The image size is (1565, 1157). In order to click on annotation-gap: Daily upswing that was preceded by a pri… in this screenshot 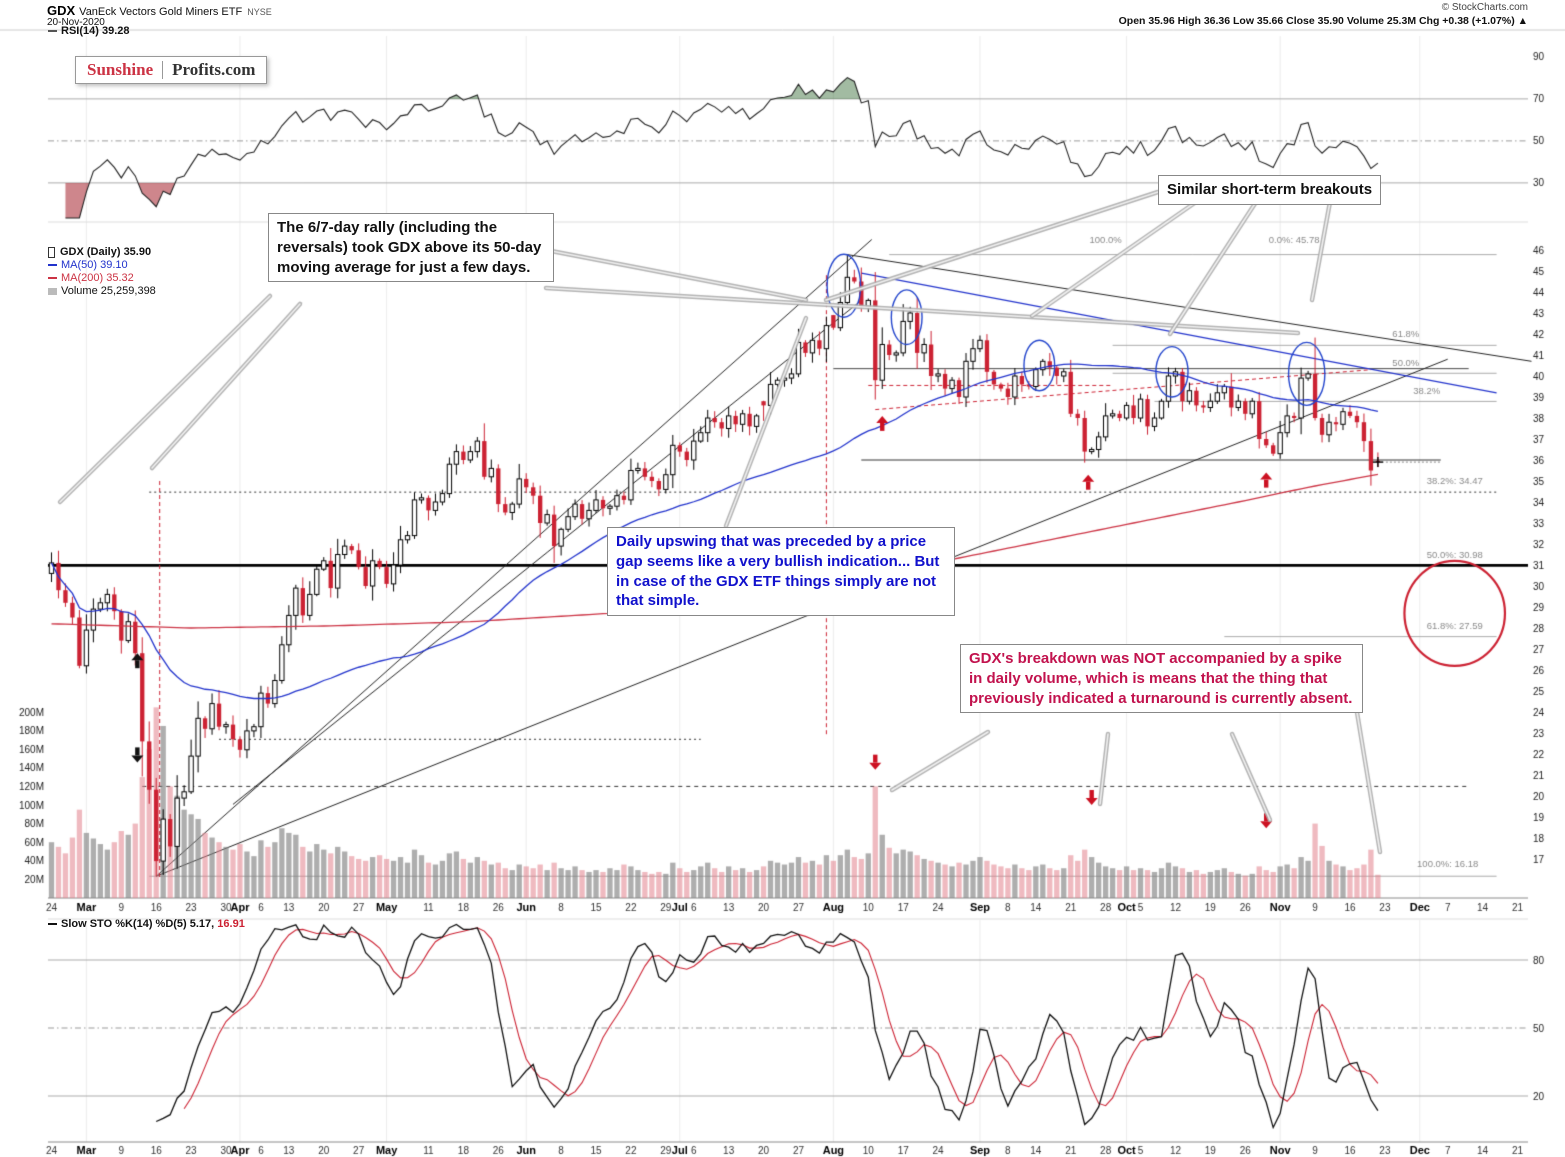, I will do `click(781, 572)`.